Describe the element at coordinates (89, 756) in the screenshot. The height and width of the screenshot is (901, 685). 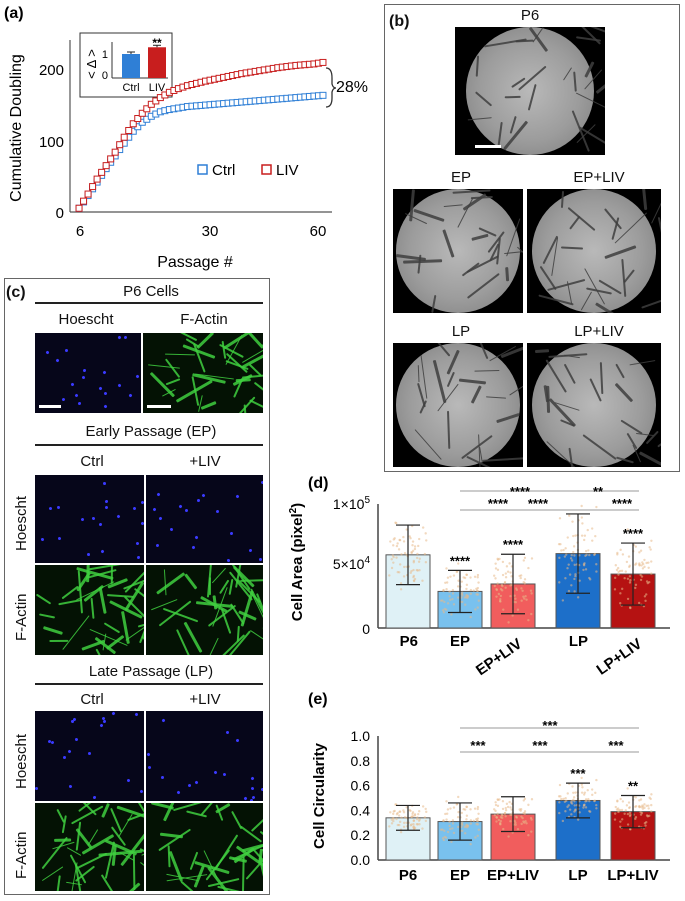
I see `lp-ctrl-hoescht-image` at that location.